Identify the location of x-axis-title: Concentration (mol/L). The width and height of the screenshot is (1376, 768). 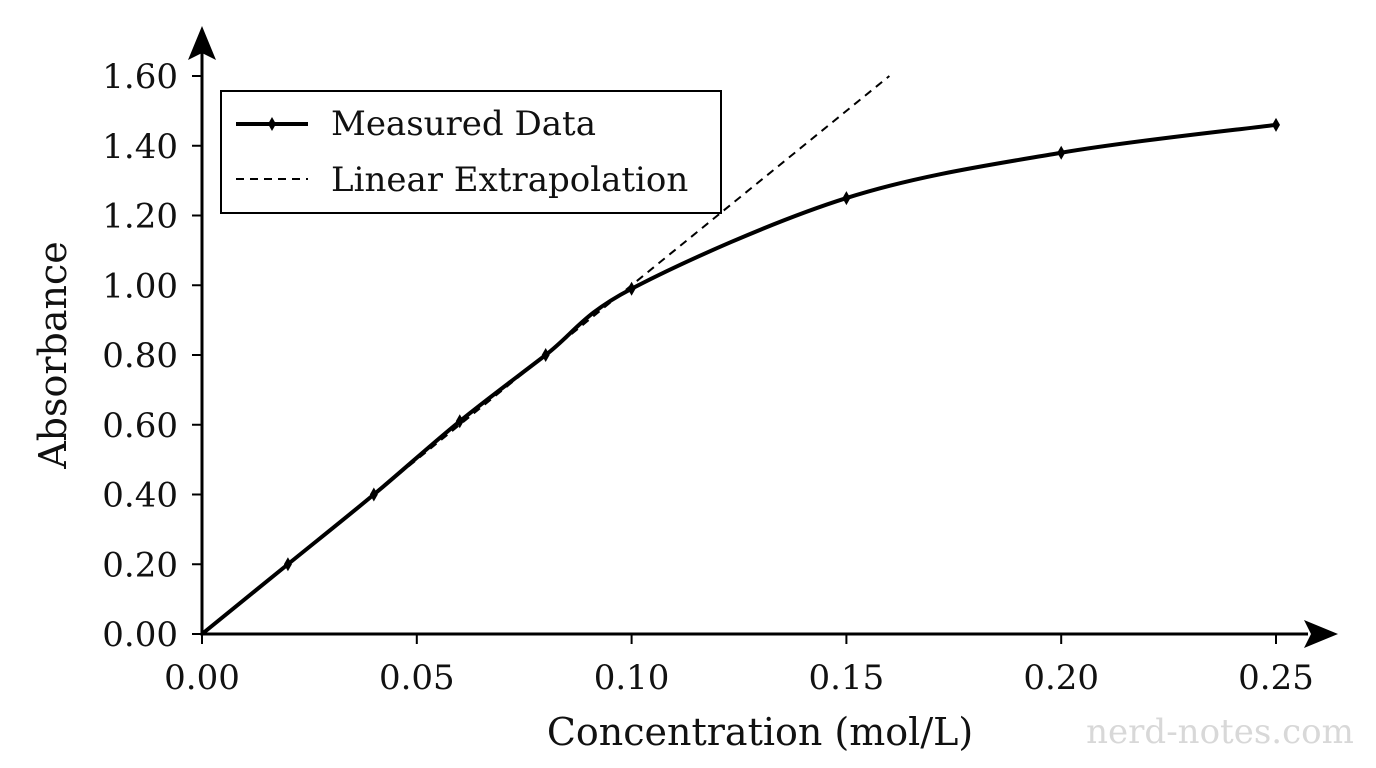
(760, 732).